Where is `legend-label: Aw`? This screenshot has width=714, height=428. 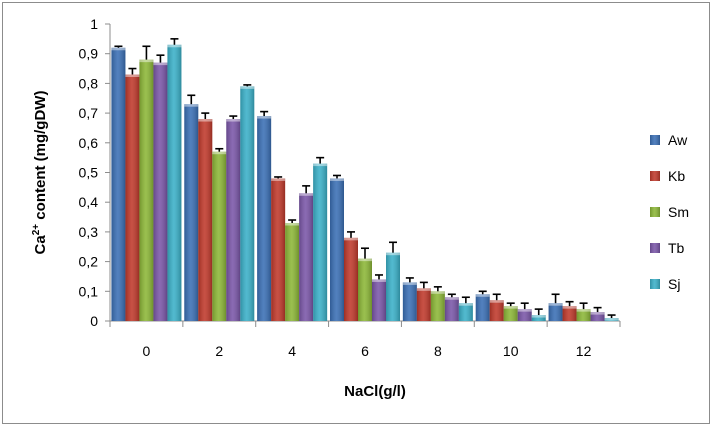 legend-label: Aw is located at coordinates (678, 140).